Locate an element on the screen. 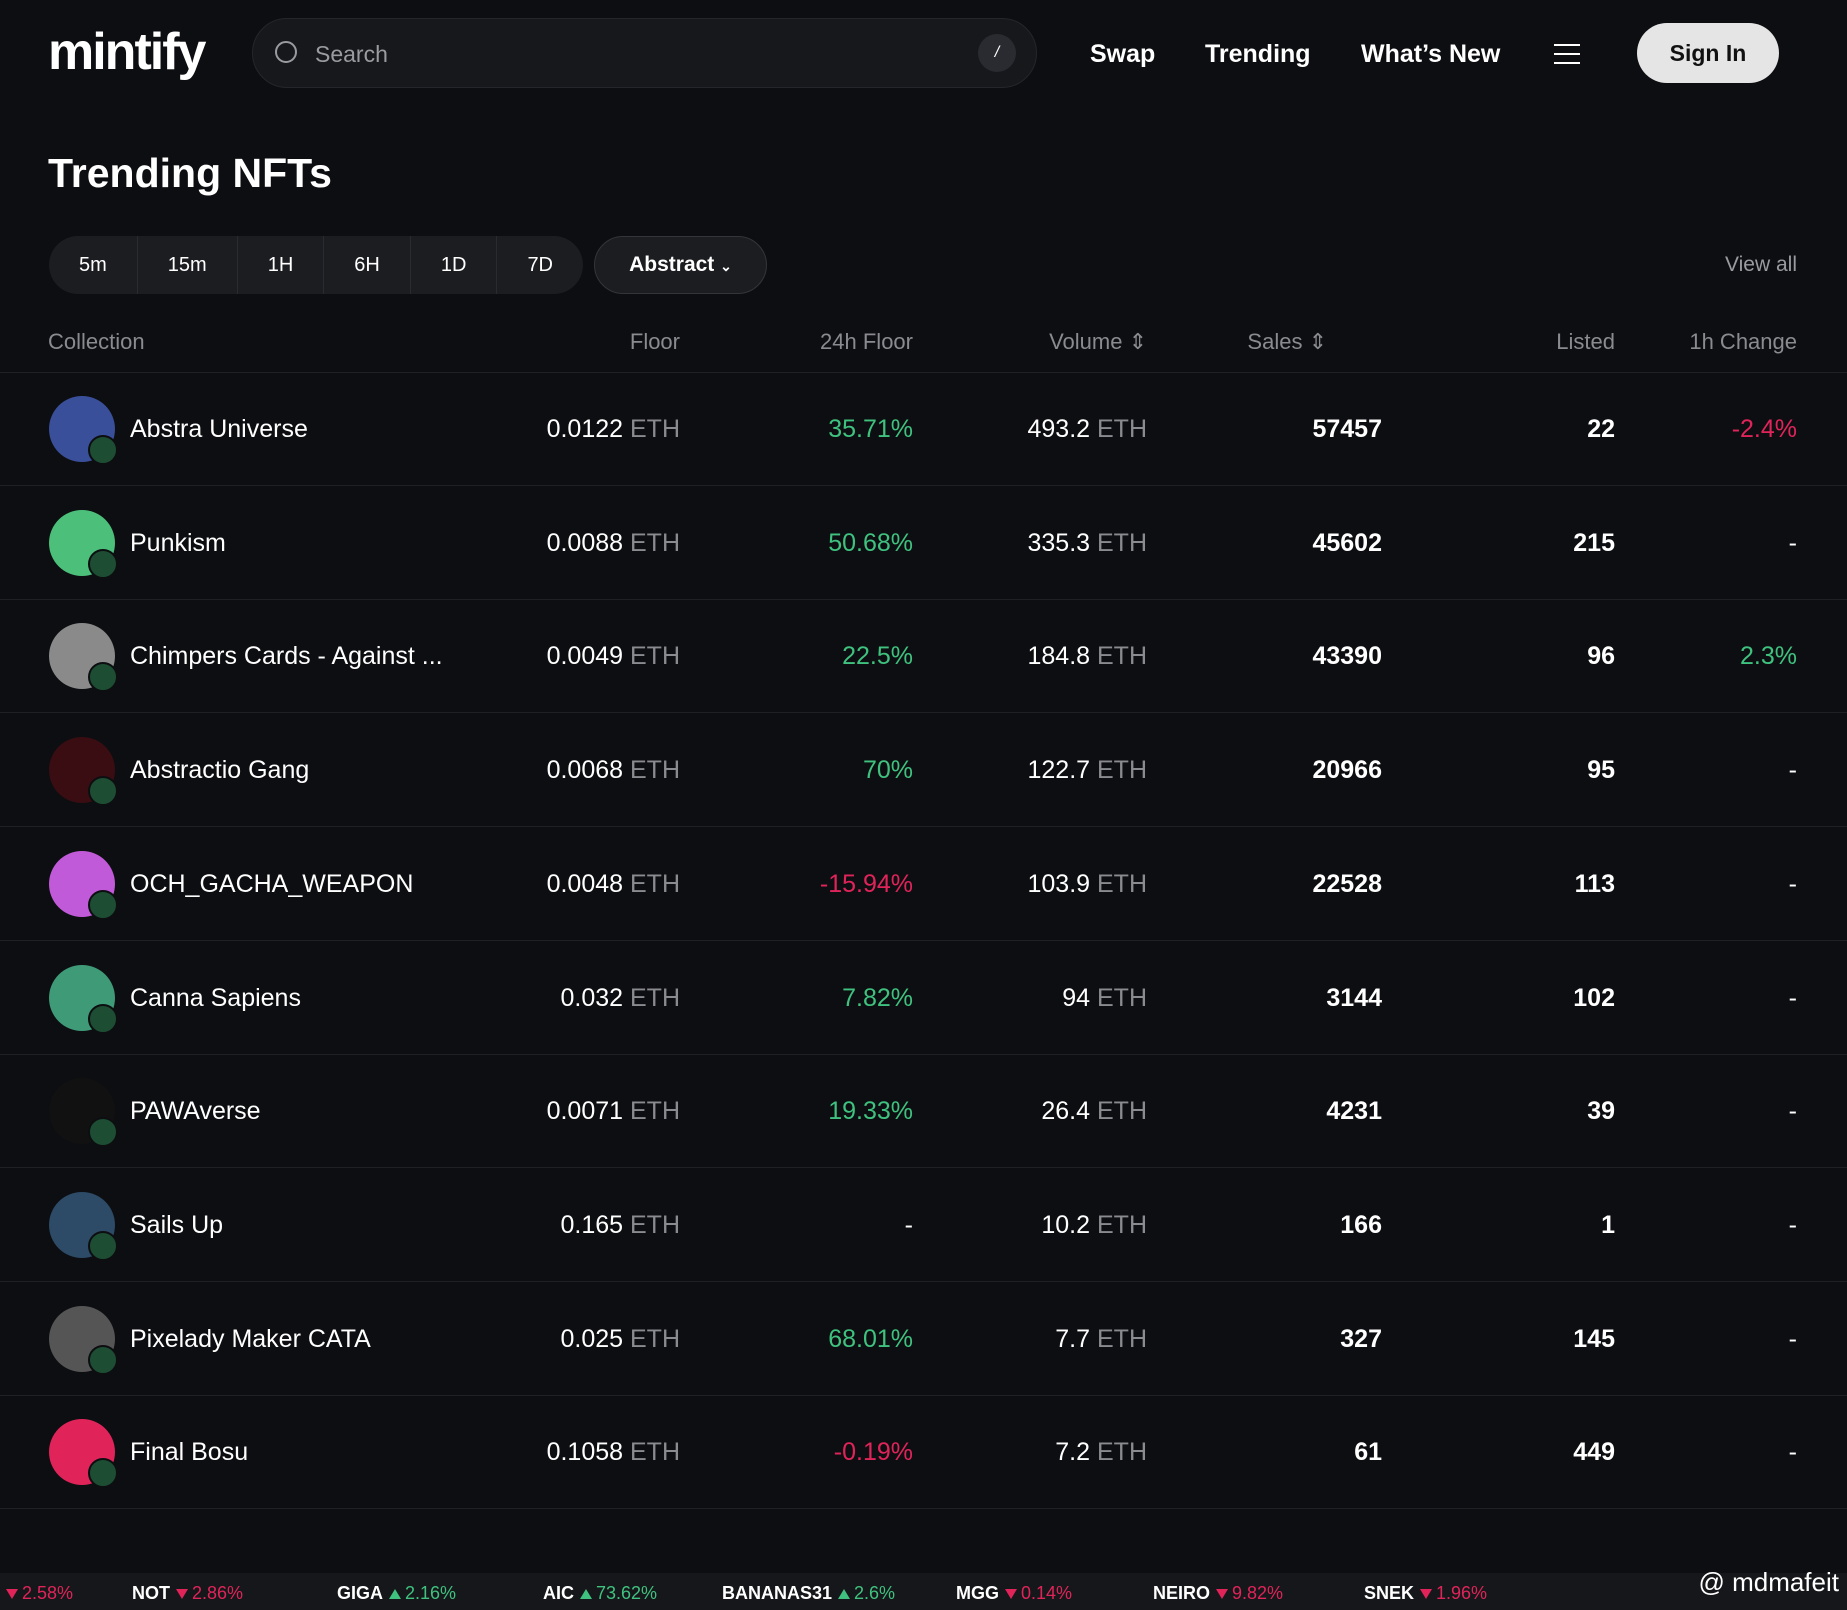  ticker-name: NEIRO is located at coordinates (1182, 1593).